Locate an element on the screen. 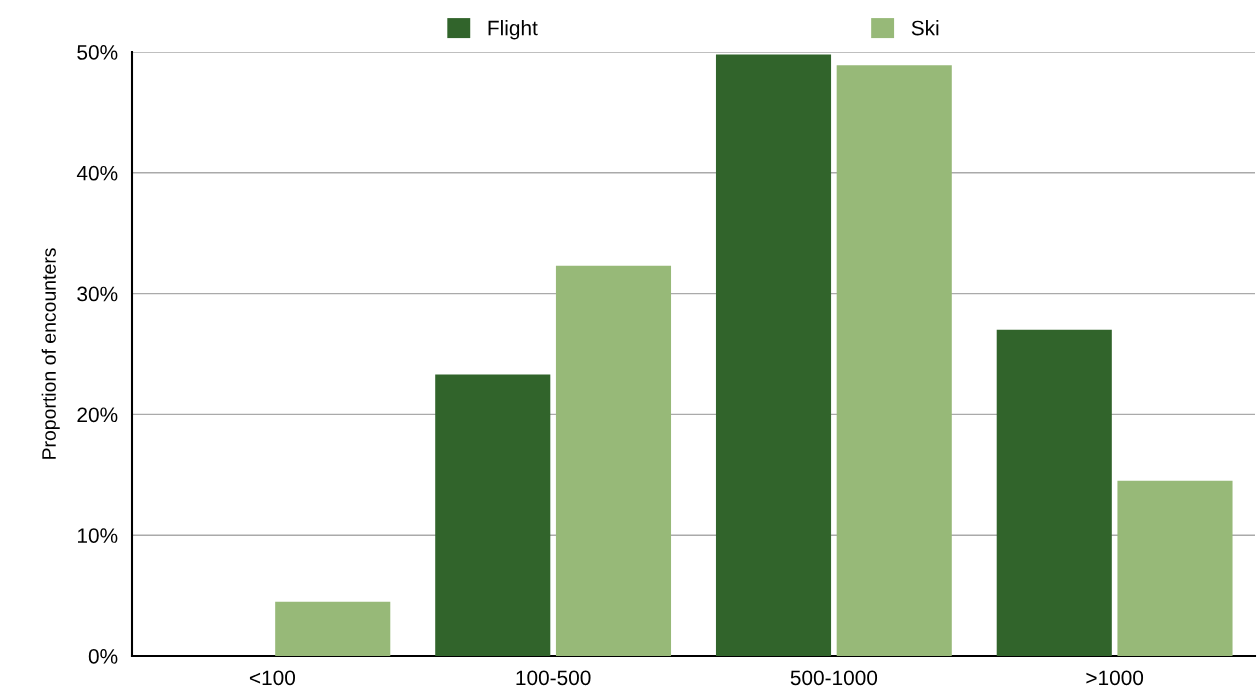  x-tick-label: 100-500 is located at coordinates (553, 678).